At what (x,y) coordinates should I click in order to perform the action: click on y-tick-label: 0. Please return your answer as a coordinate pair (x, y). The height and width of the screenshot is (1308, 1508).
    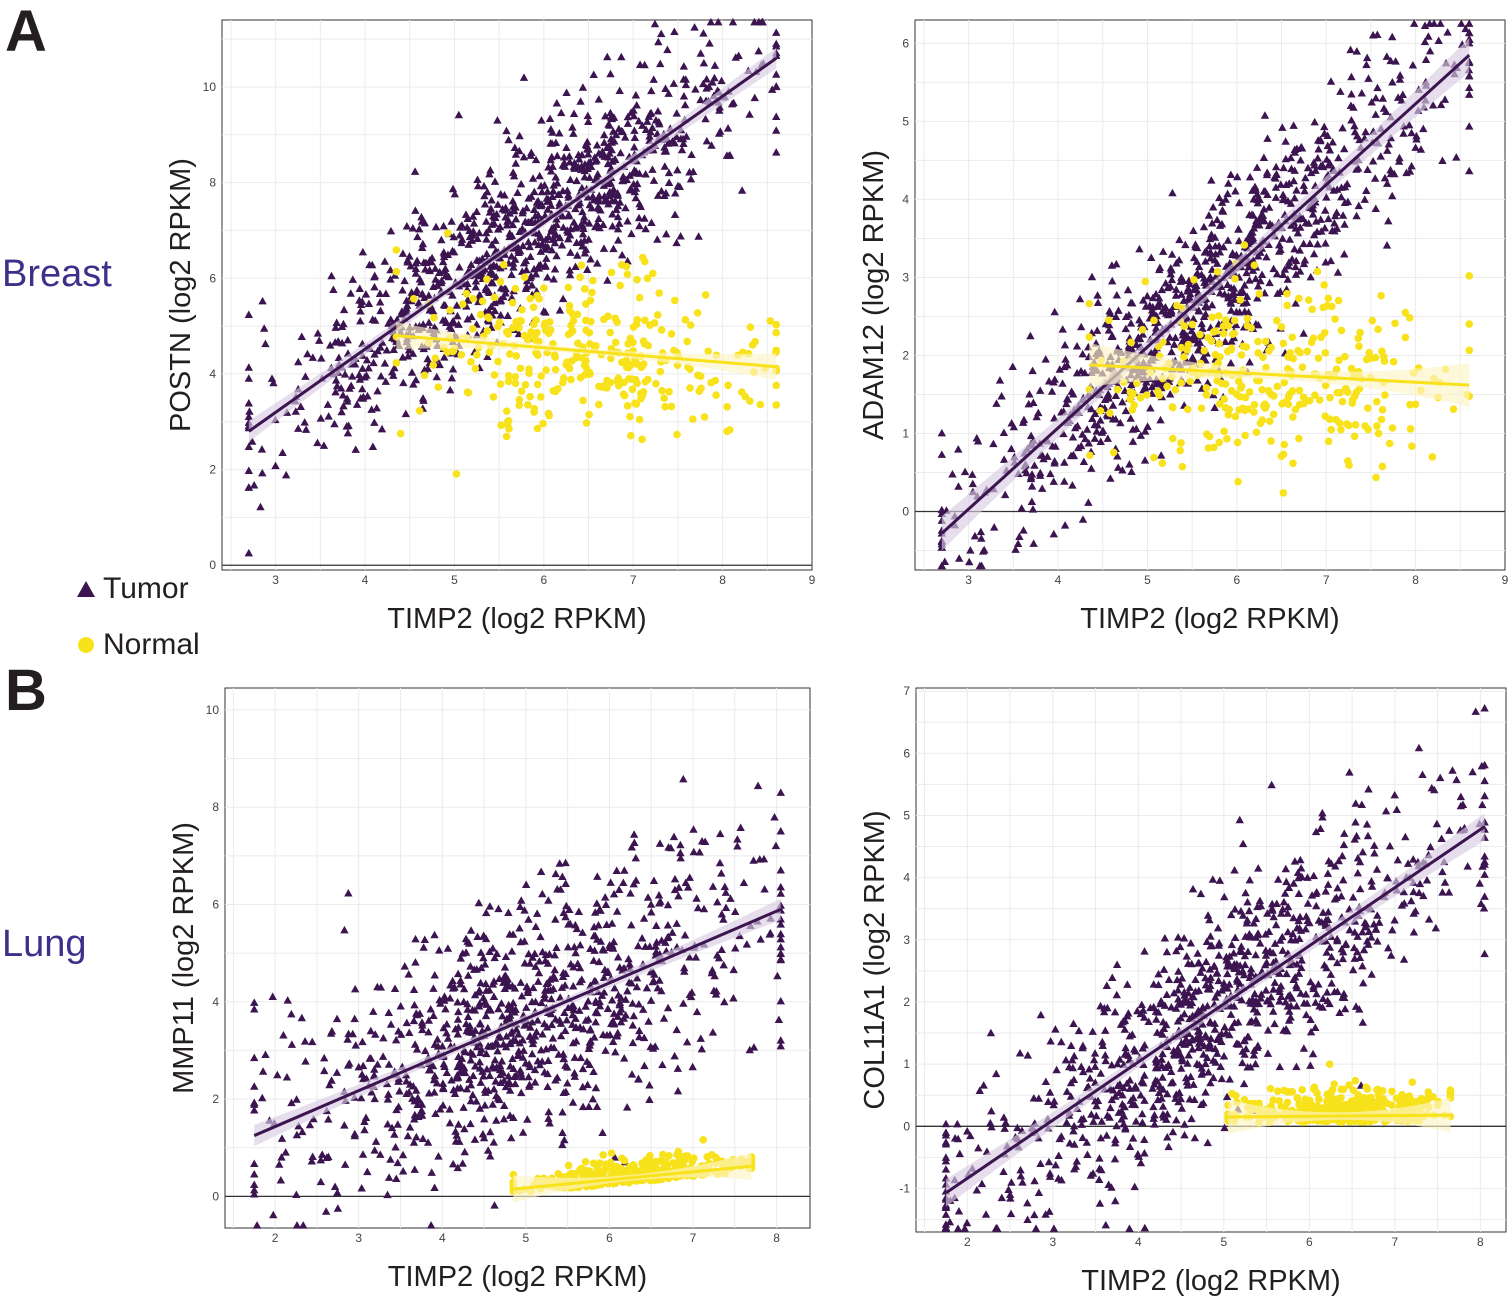
    Looking at the image, I should click on (906, 1126).